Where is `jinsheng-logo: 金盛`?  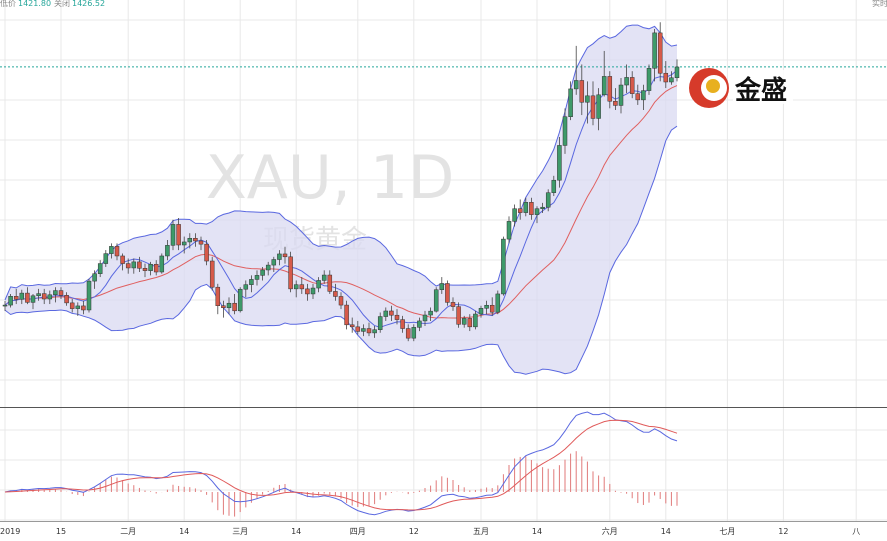 jinsheng-logo: 金盛 is located at coordinates (741, 88).